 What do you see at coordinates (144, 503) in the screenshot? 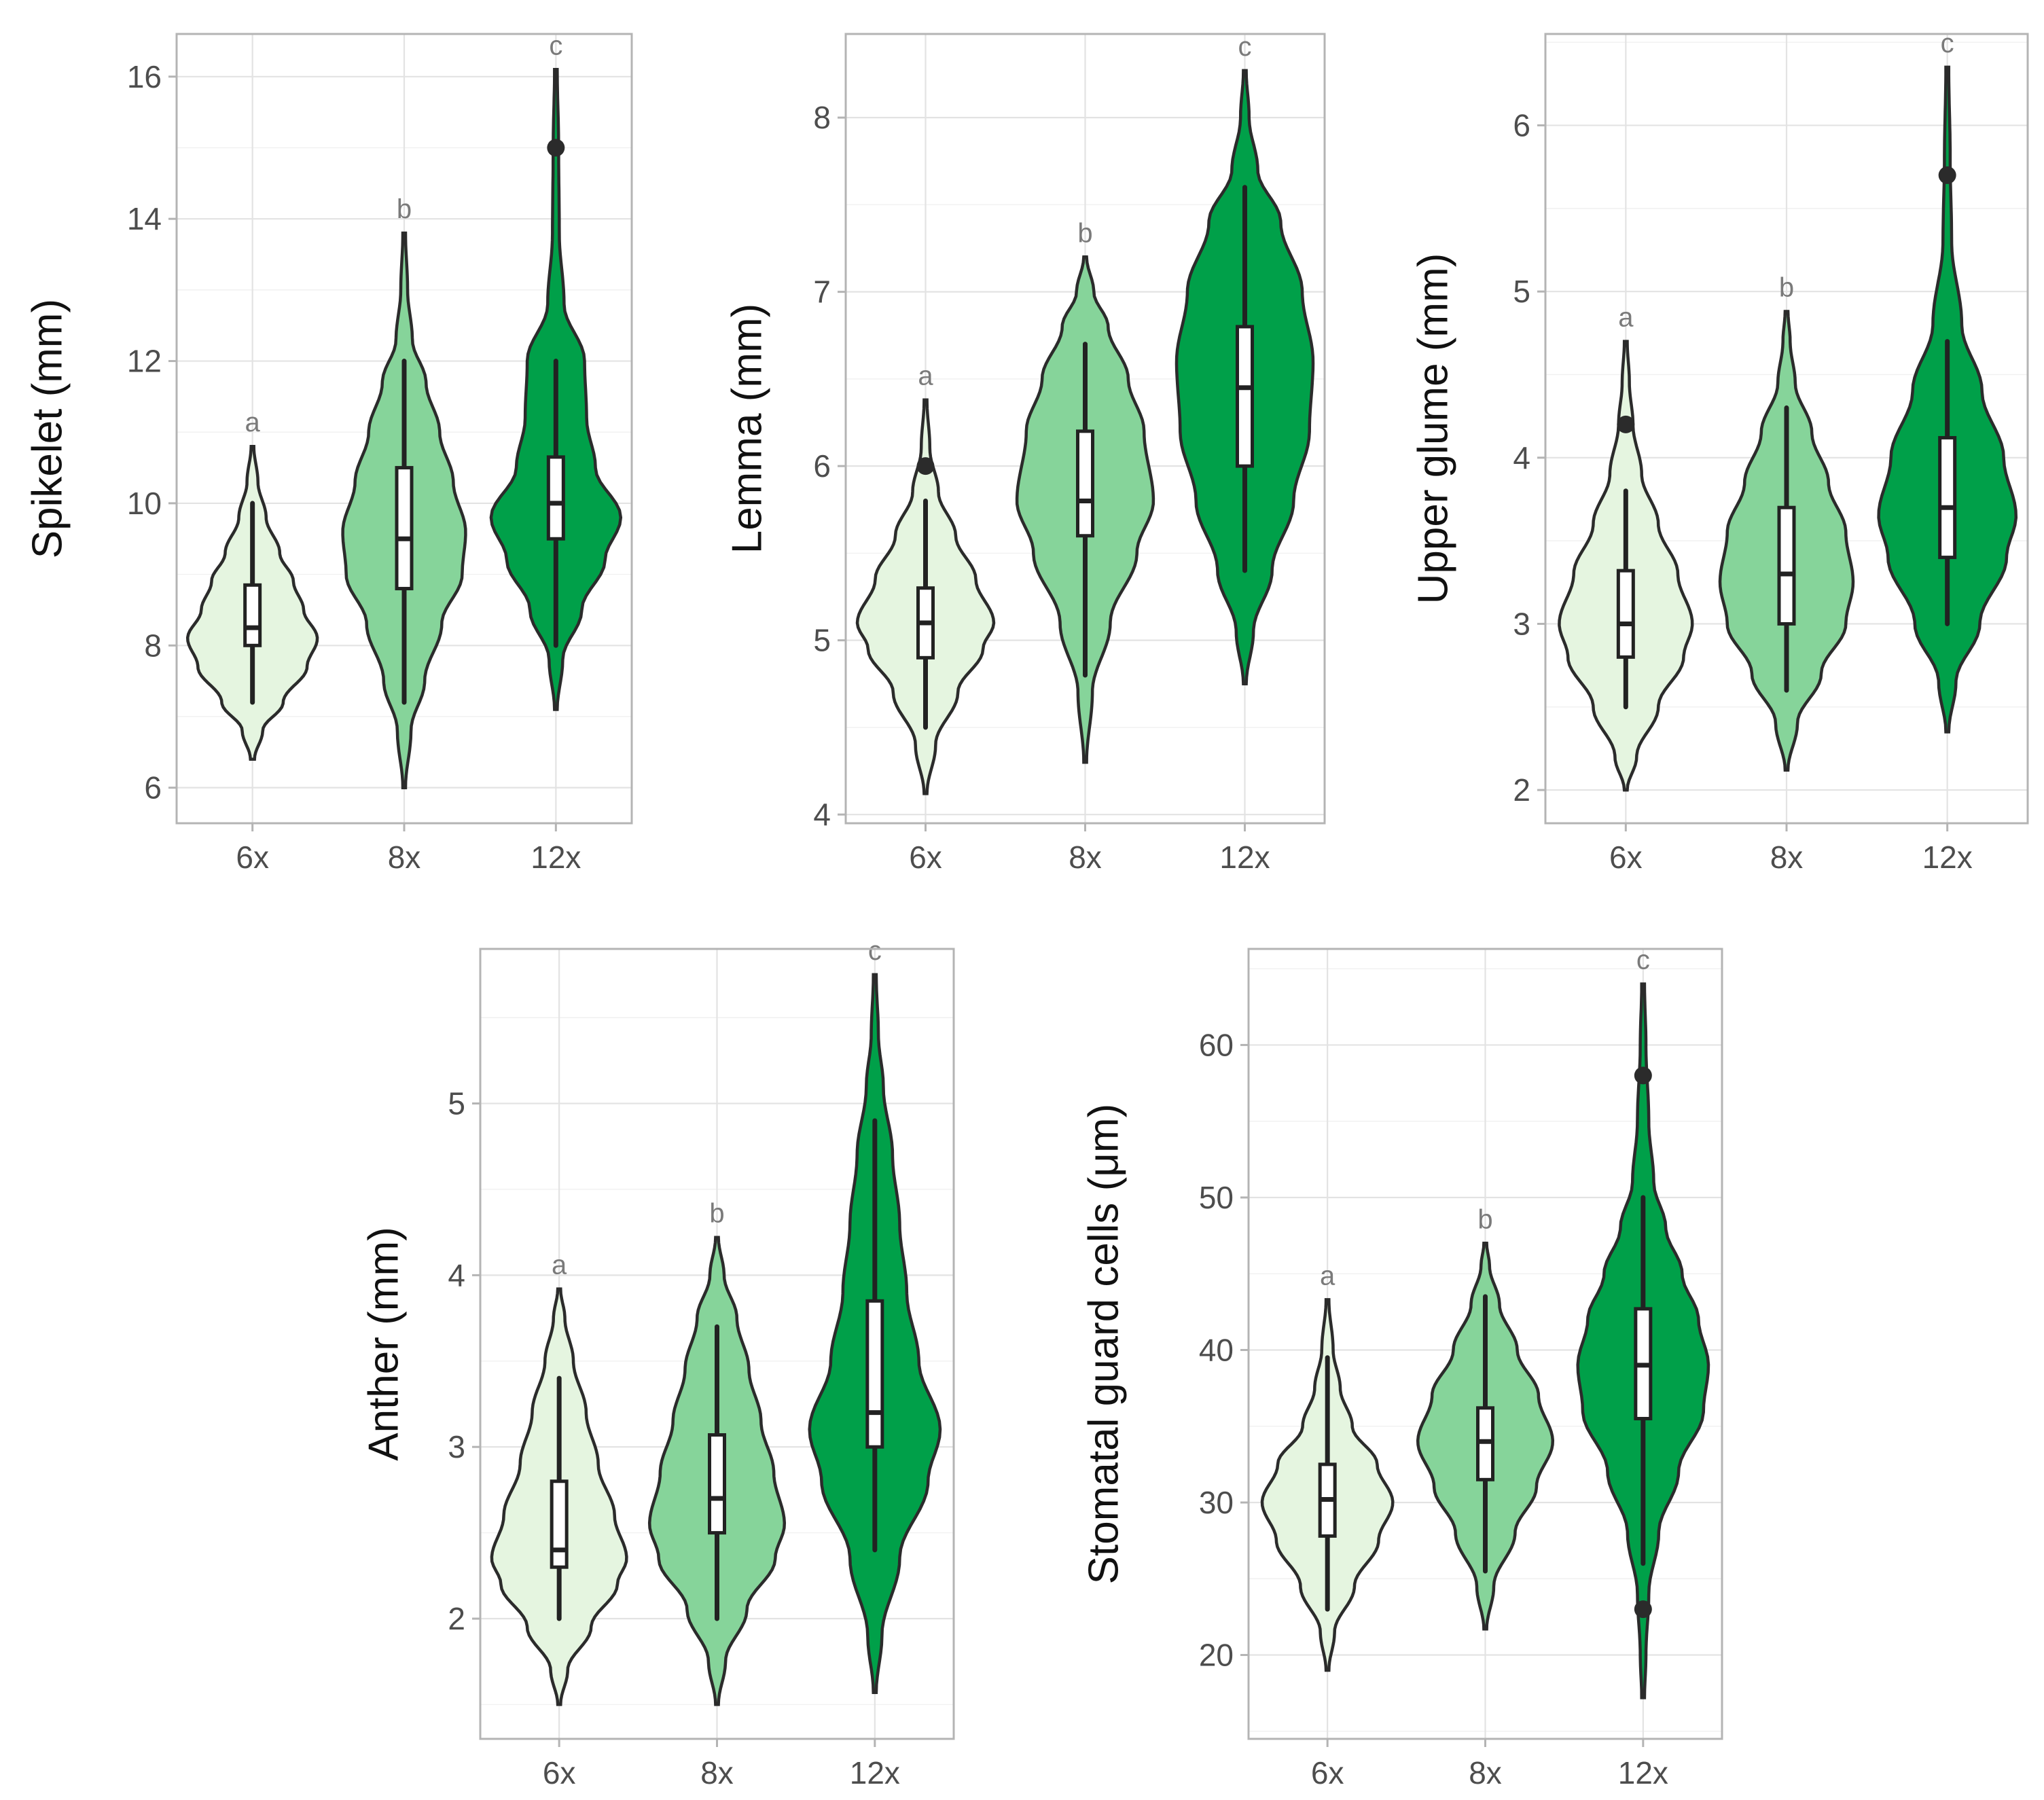
I see `y-tick-label: 10` at bounding box center [144, 503].